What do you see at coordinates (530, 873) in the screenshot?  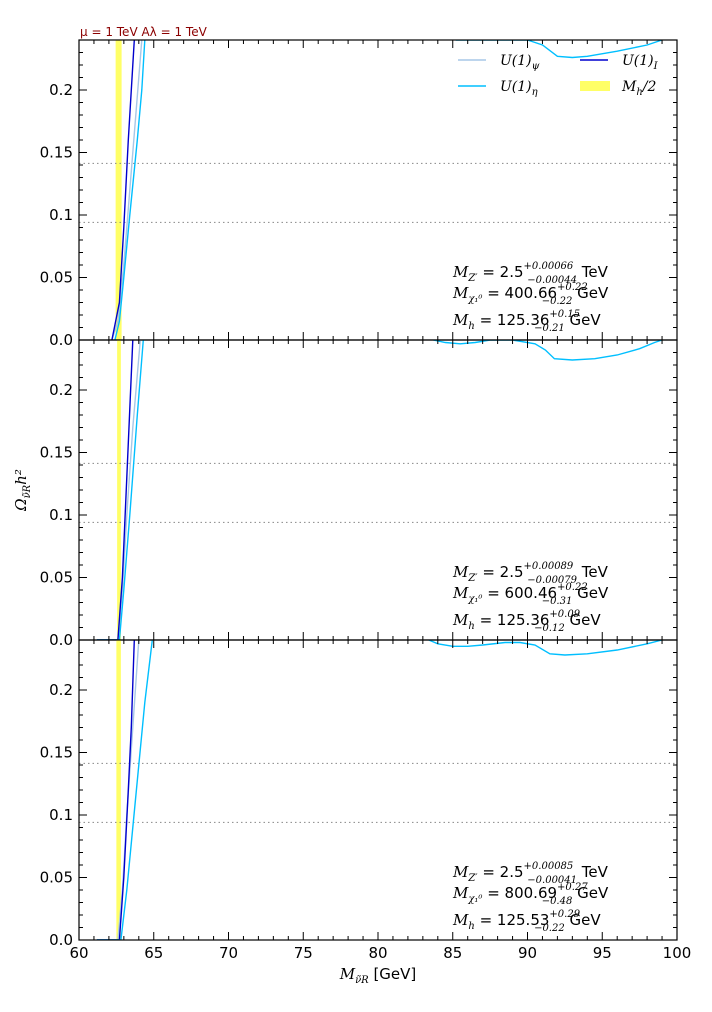 I see `annotation-mass: MZ′ = 2.5+0.00085 −0.00041 TeV` at bounding box center [530, 873].